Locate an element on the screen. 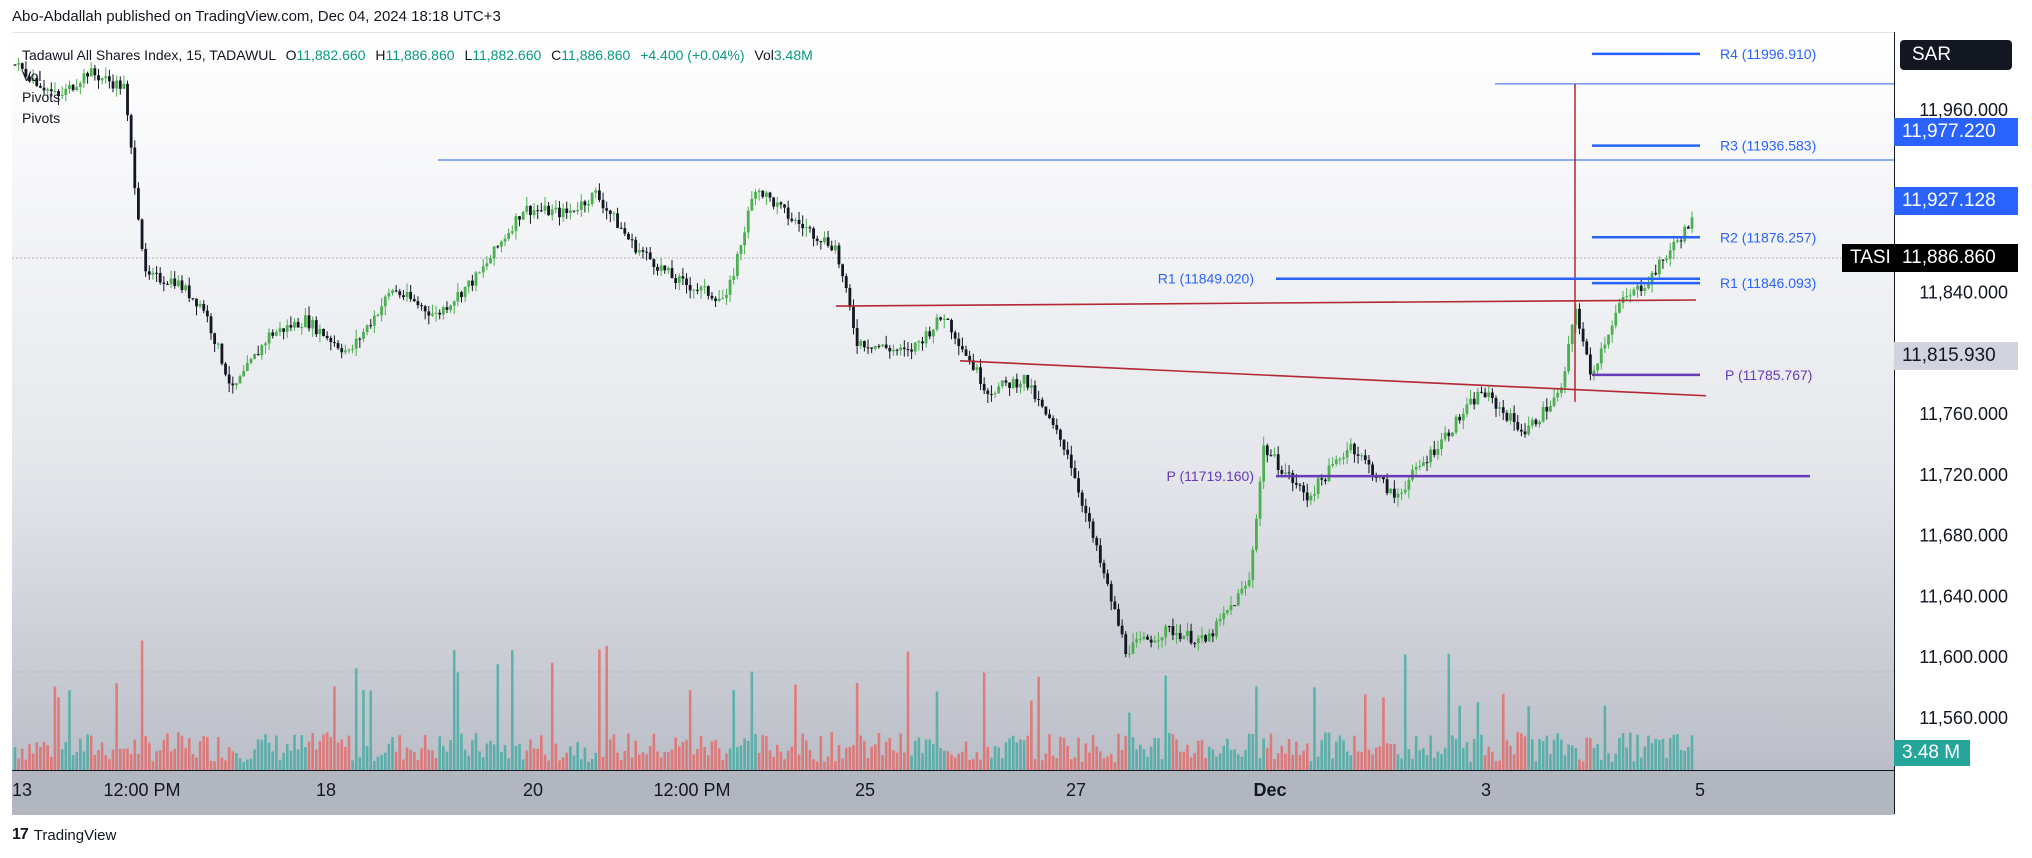 Image resolution: width=2032 pixels, height=858 pixels. footer-brand: TradingView is located at coordinates (75, 835).